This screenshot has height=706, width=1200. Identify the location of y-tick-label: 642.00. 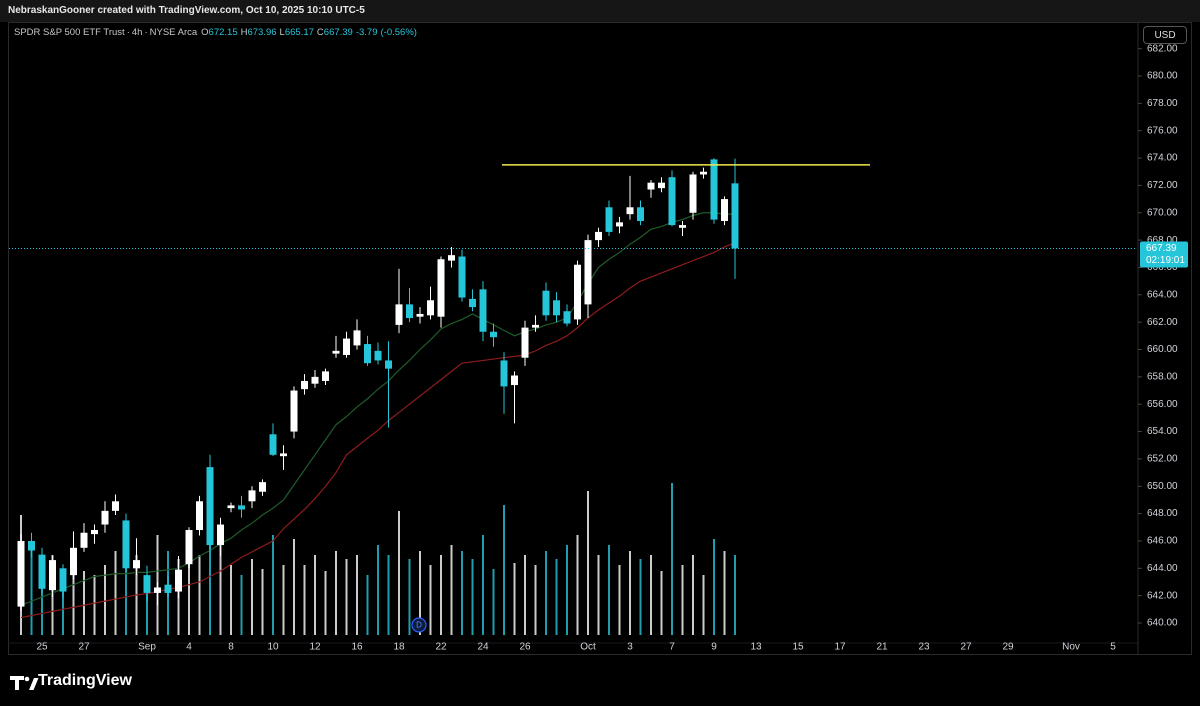
(1162, 595).